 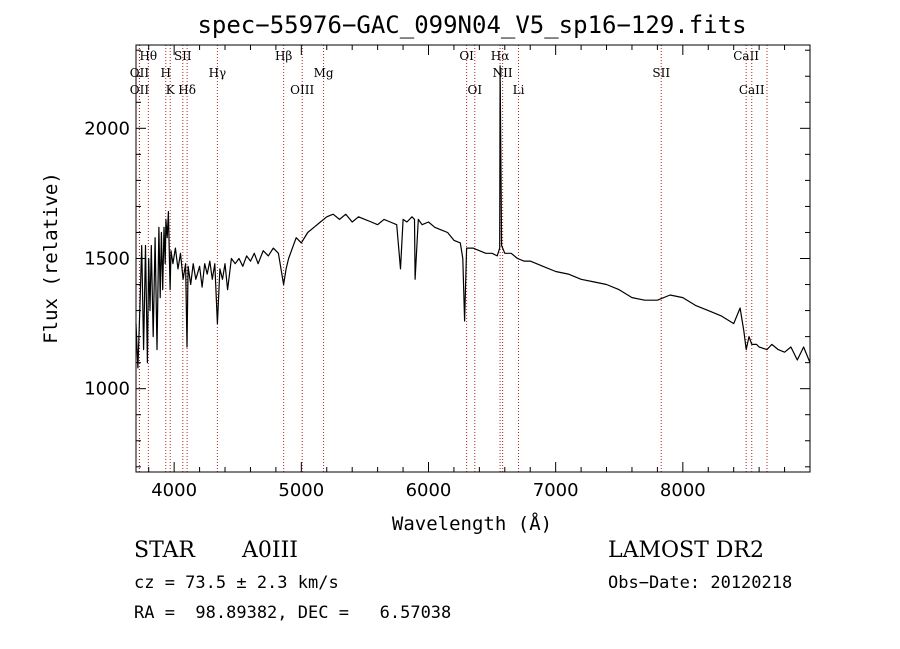 What do you see at coordinates (500, 56) in the screenshot?
I see `line-marker-label: Hα` at bounding box center [500, 56].